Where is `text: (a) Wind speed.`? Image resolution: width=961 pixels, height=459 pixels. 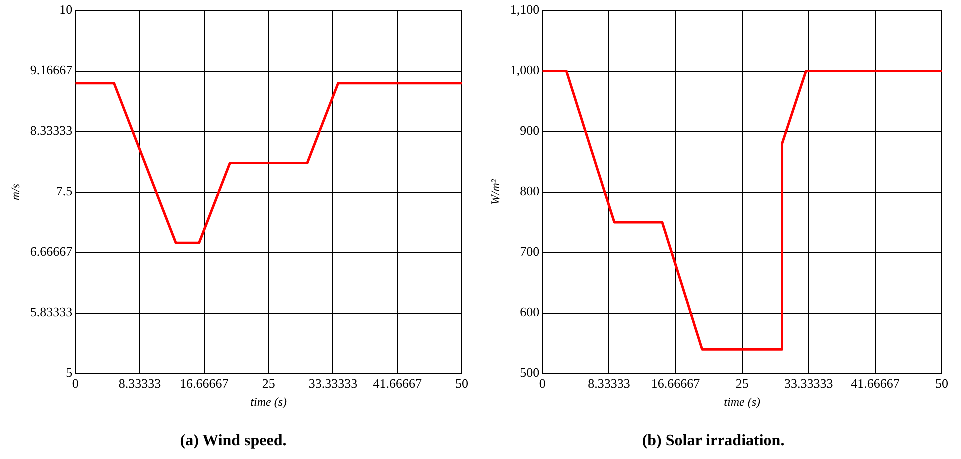 text: (a) Wind speed. is located at coordinates (233, 441).